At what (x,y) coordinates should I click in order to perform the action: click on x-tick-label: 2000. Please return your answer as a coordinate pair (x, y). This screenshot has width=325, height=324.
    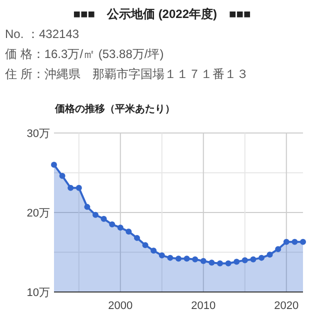
    Looking at the image, I should click on (120, 306).